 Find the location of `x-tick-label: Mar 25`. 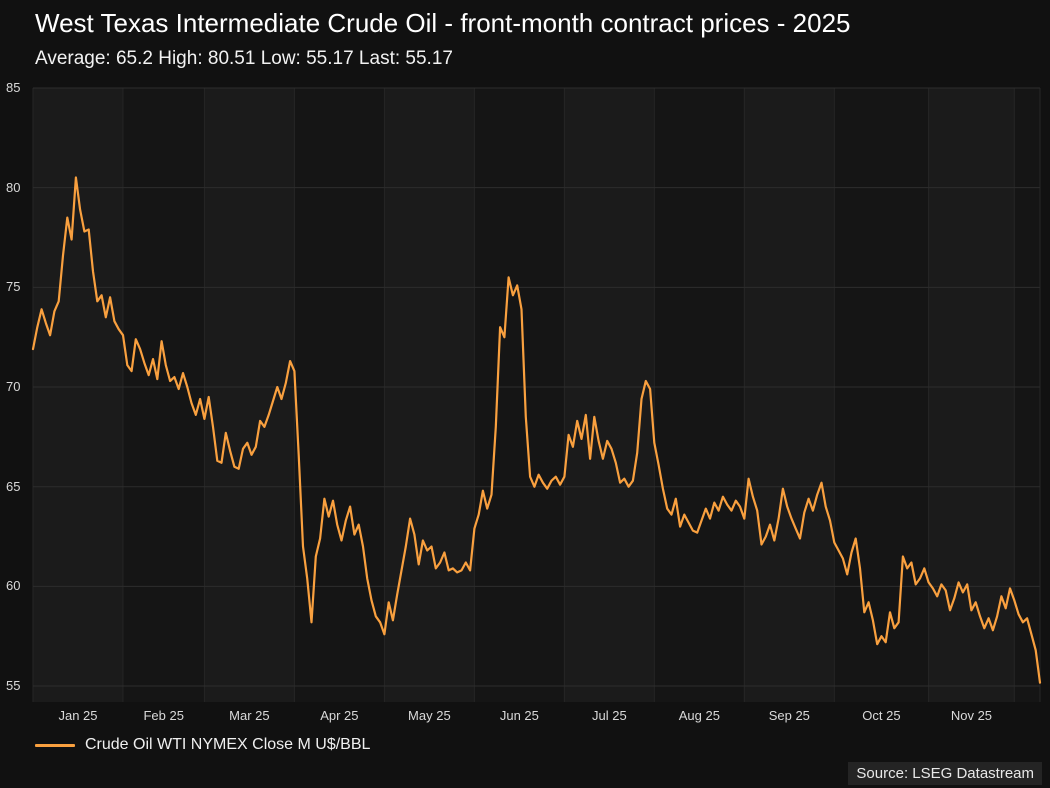

x-tick-label: Mar 25 is located at coordinates (249, 715).